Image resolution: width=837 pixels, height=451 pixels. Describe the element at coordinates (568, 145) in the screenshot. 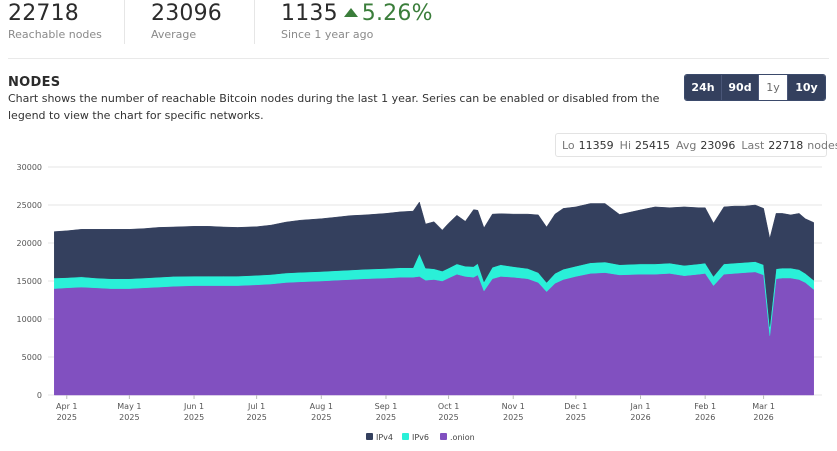

I see `summary-lo-label: Lo` at that location.